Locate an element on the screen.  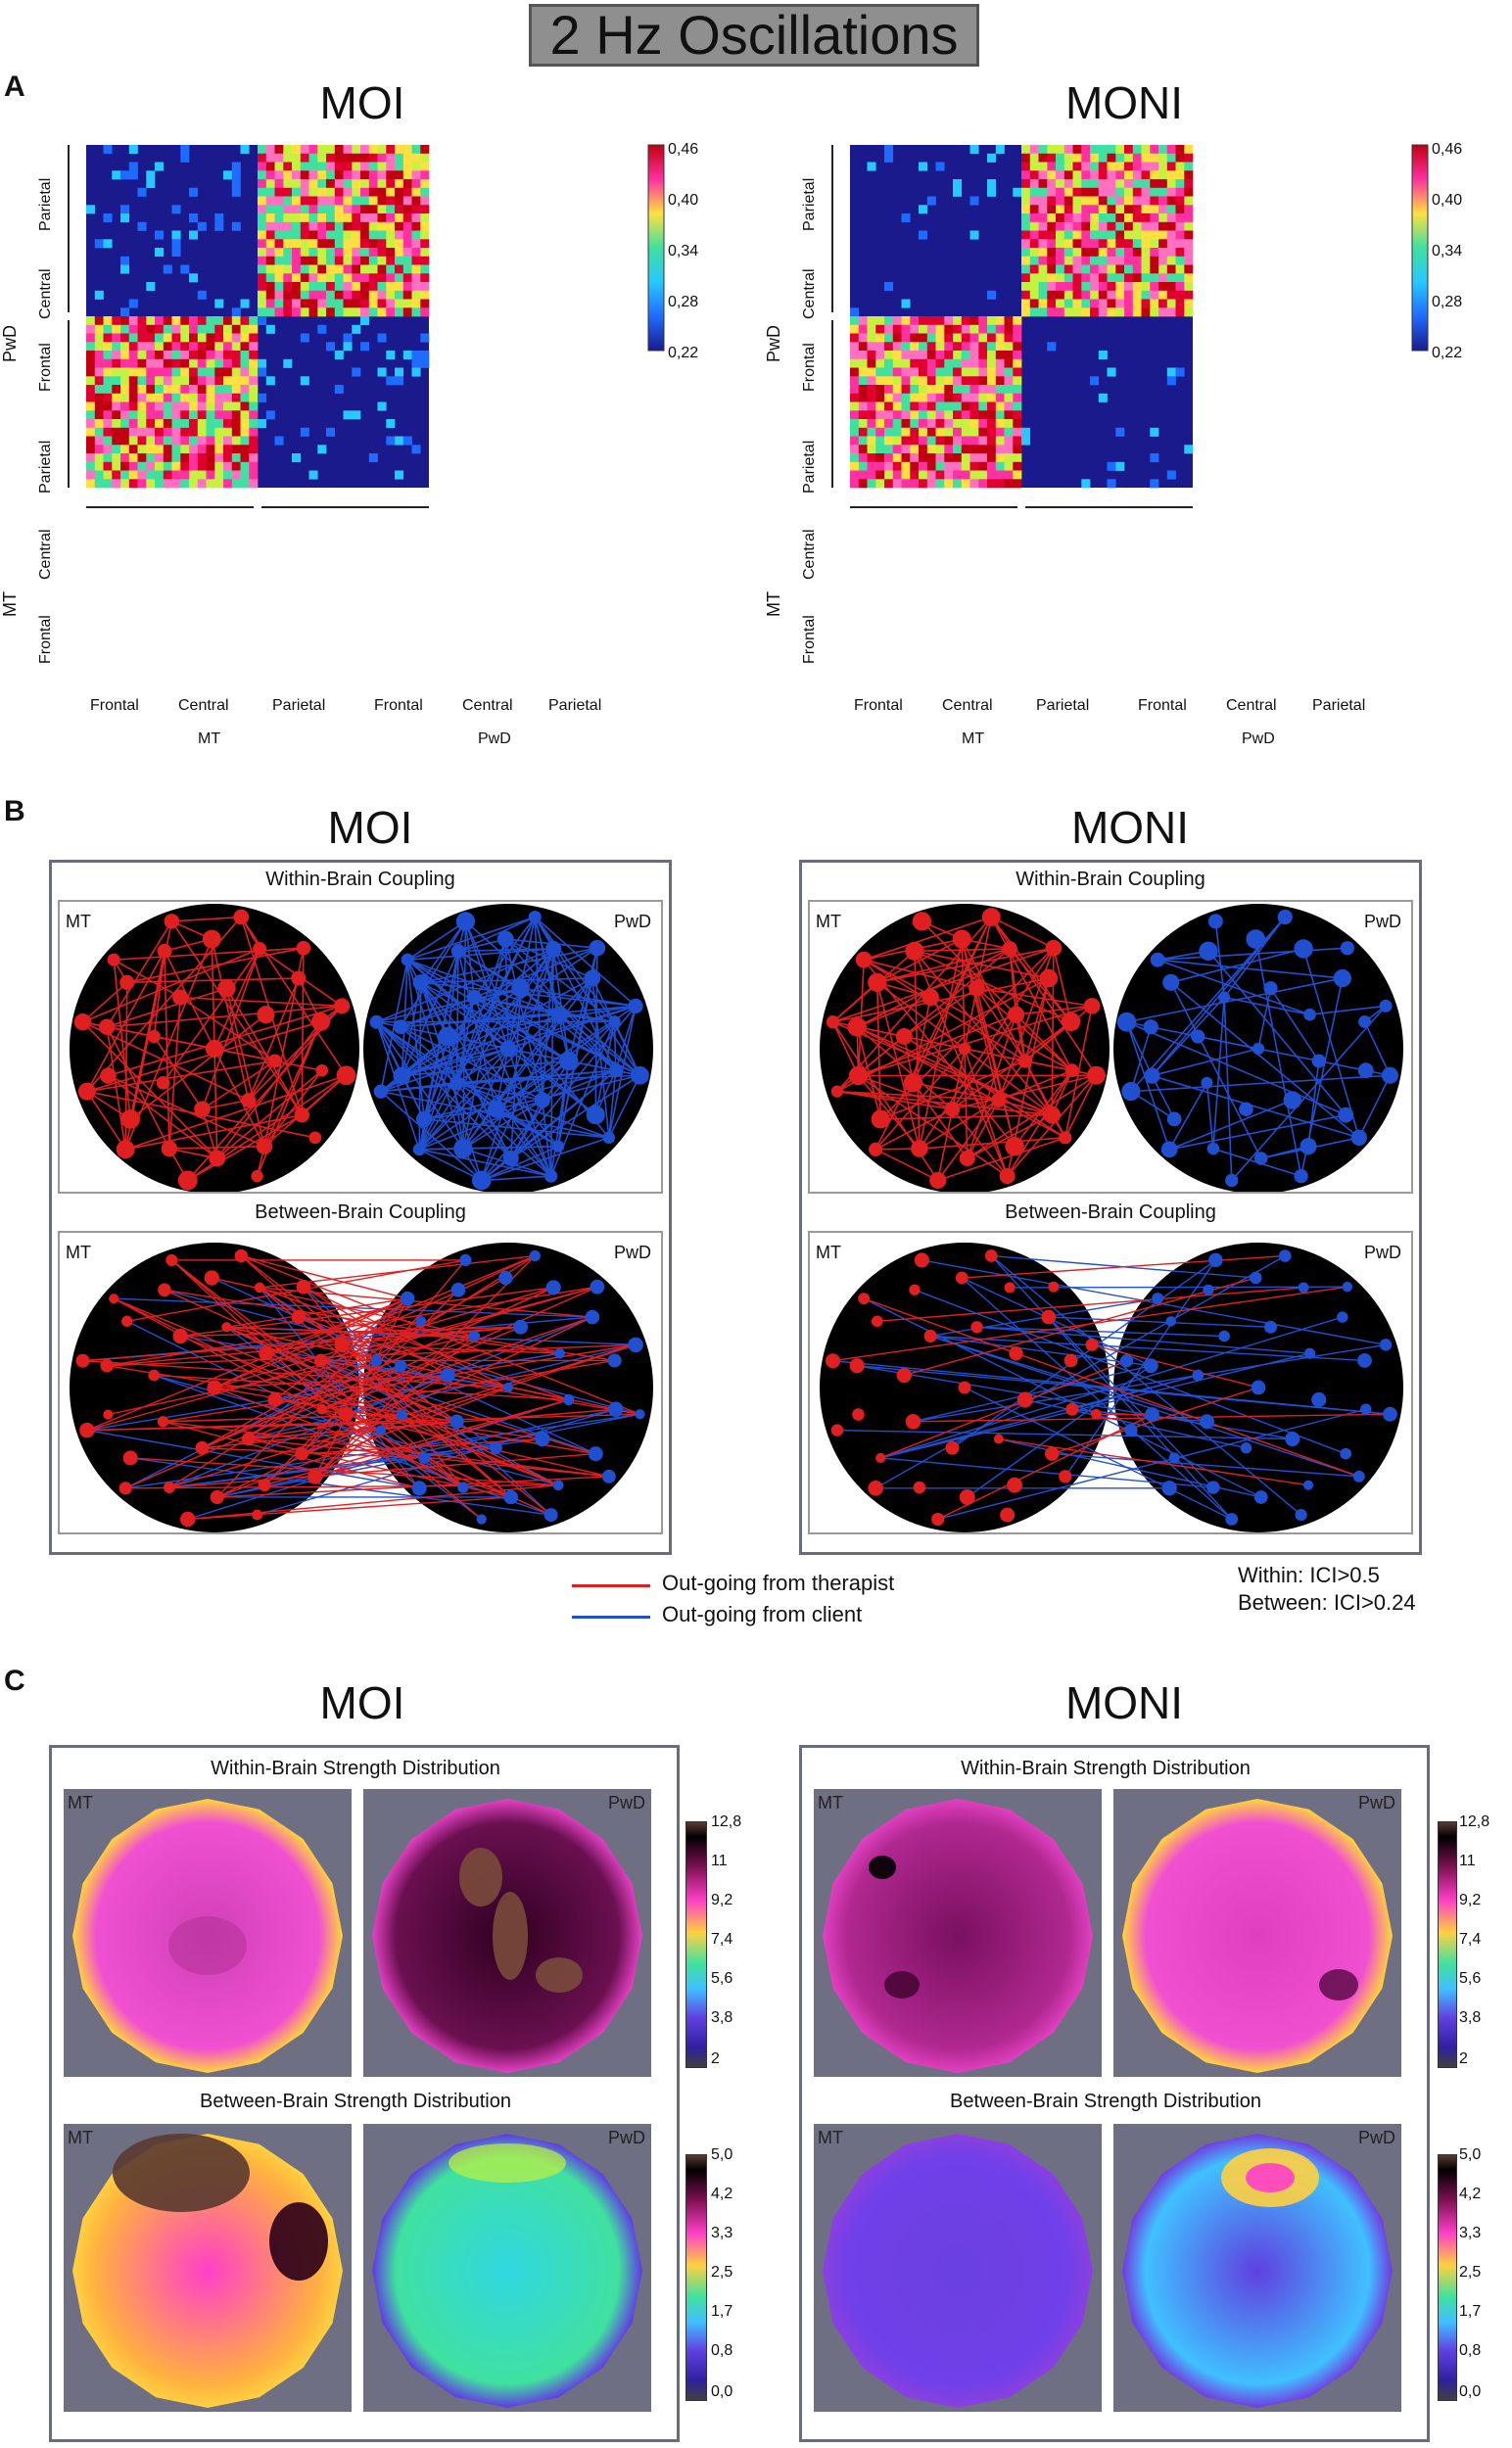
within-coupling-box: MT PwD is located at coordinates (1110, 1047).